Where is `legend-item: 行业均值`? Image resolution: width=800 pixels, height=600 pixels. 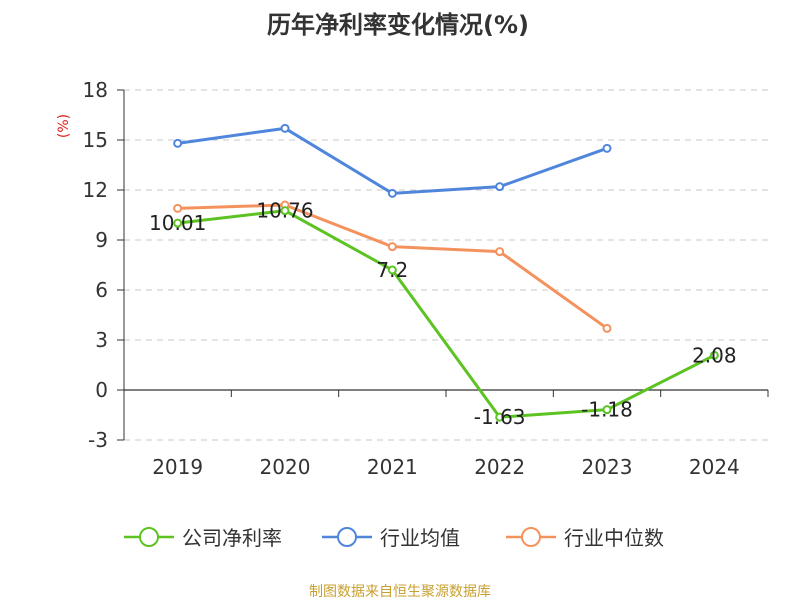
legend-item: 行业均值 is located at coordinates (391, 538).